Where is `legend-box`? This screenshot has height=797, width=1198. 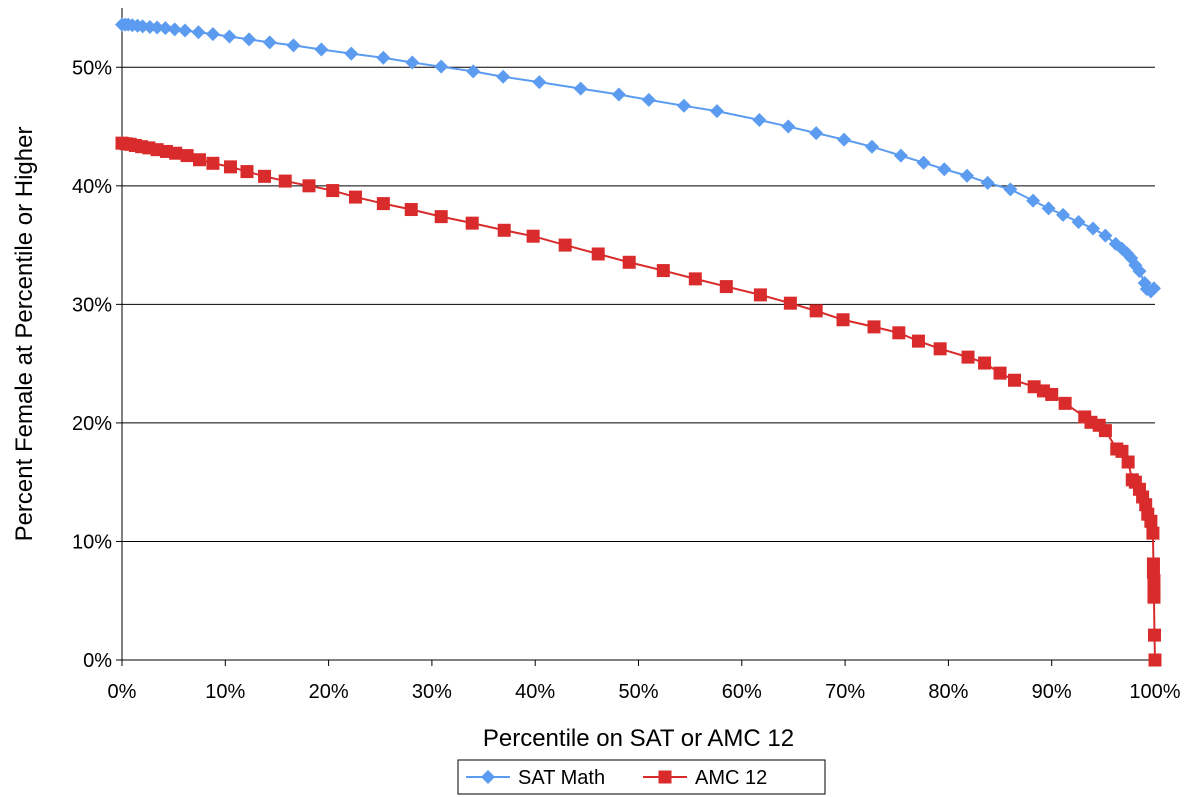 legend-box is located at coordinates (641, 777).